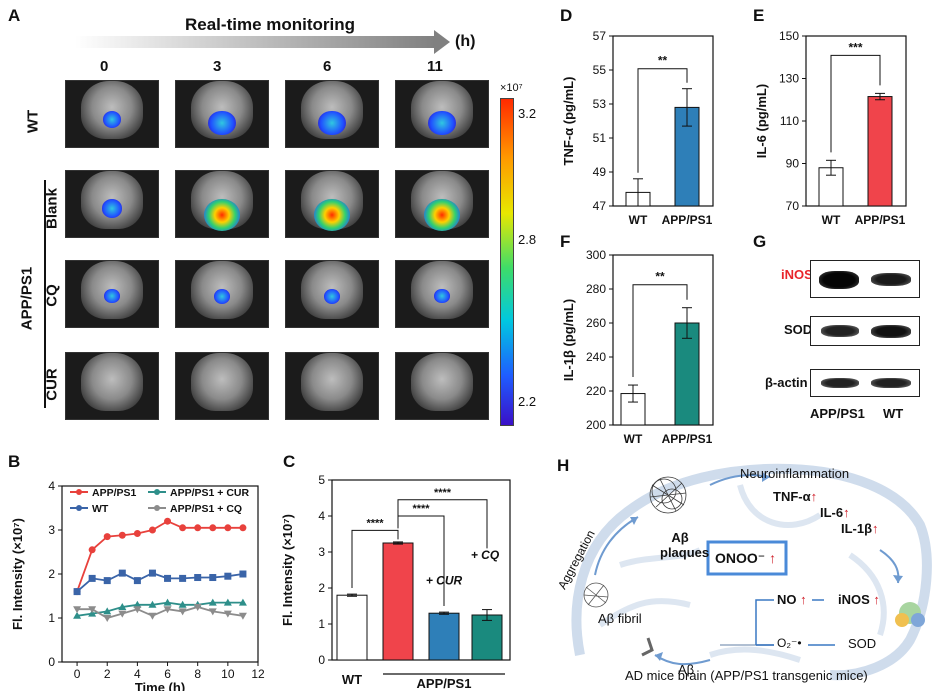  Describe the element at coordinates (321, 624) in the screenshot. I see `y-tick-label-c: 1` at that location.